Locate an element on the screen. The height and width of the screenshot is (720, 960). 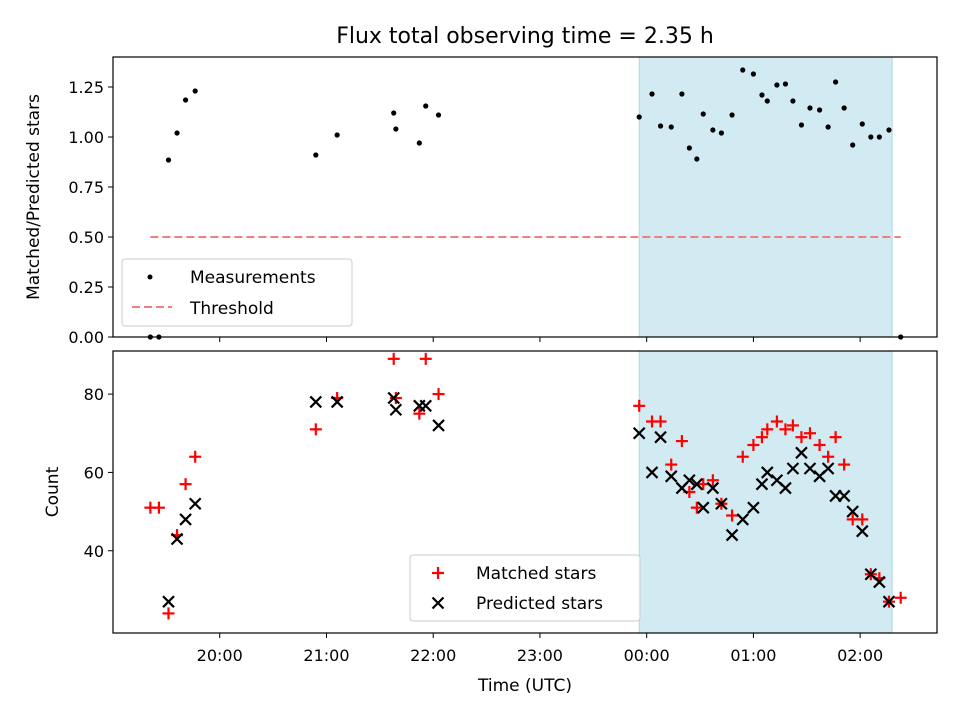
x-tick-label: 01:00 is located at coordinates (753, 655).